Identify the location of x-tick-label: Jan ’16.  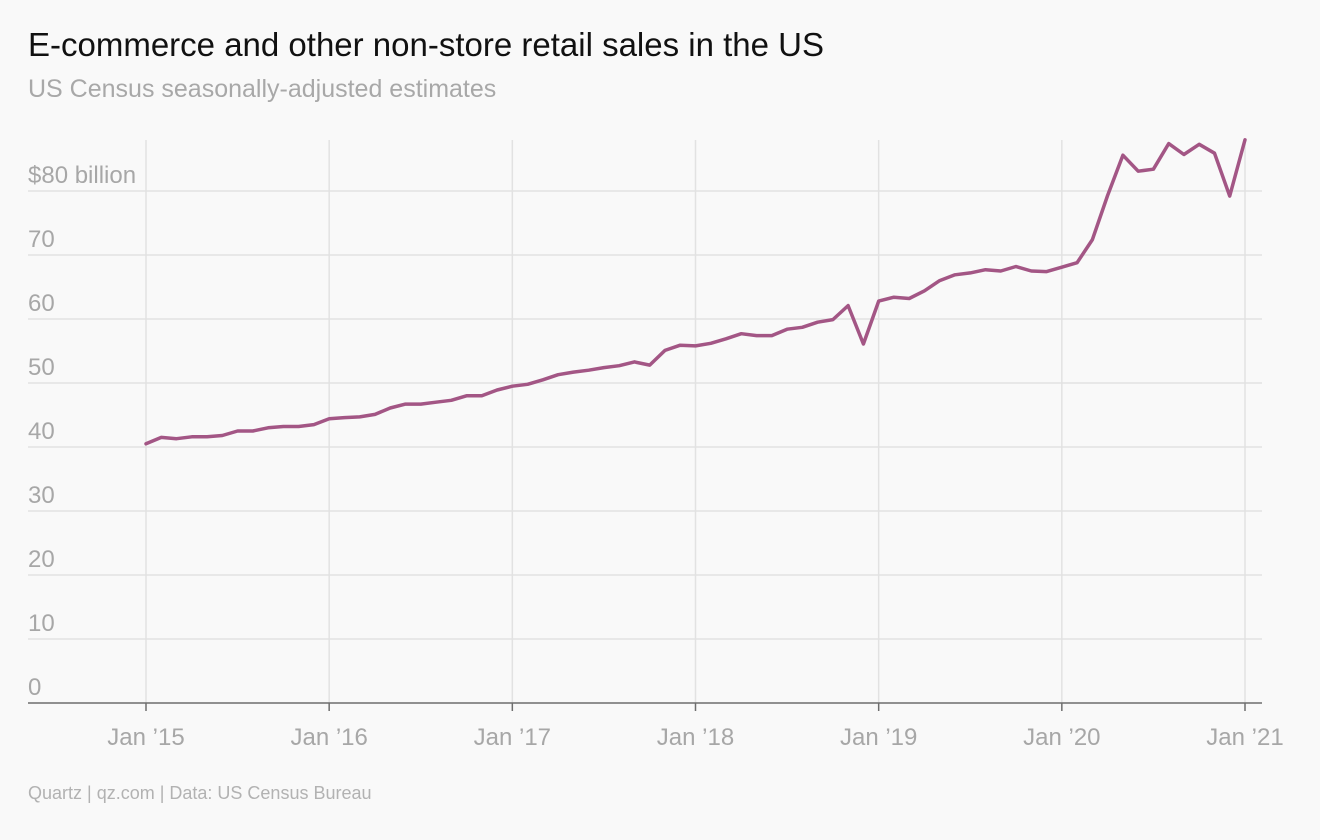
(328, 737).